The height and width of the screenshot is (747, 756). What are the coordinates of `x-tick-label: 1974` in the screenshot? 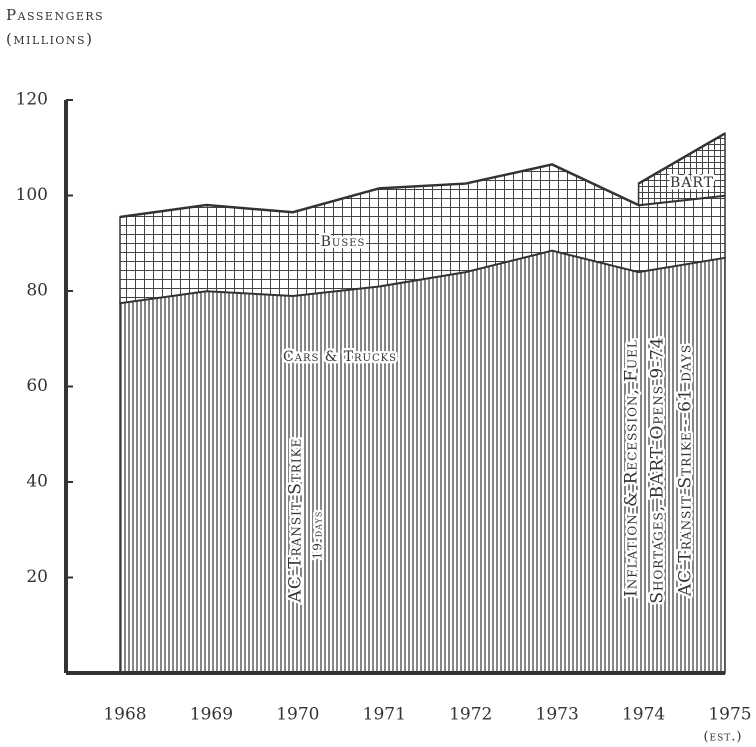 It's located at (643, 715).